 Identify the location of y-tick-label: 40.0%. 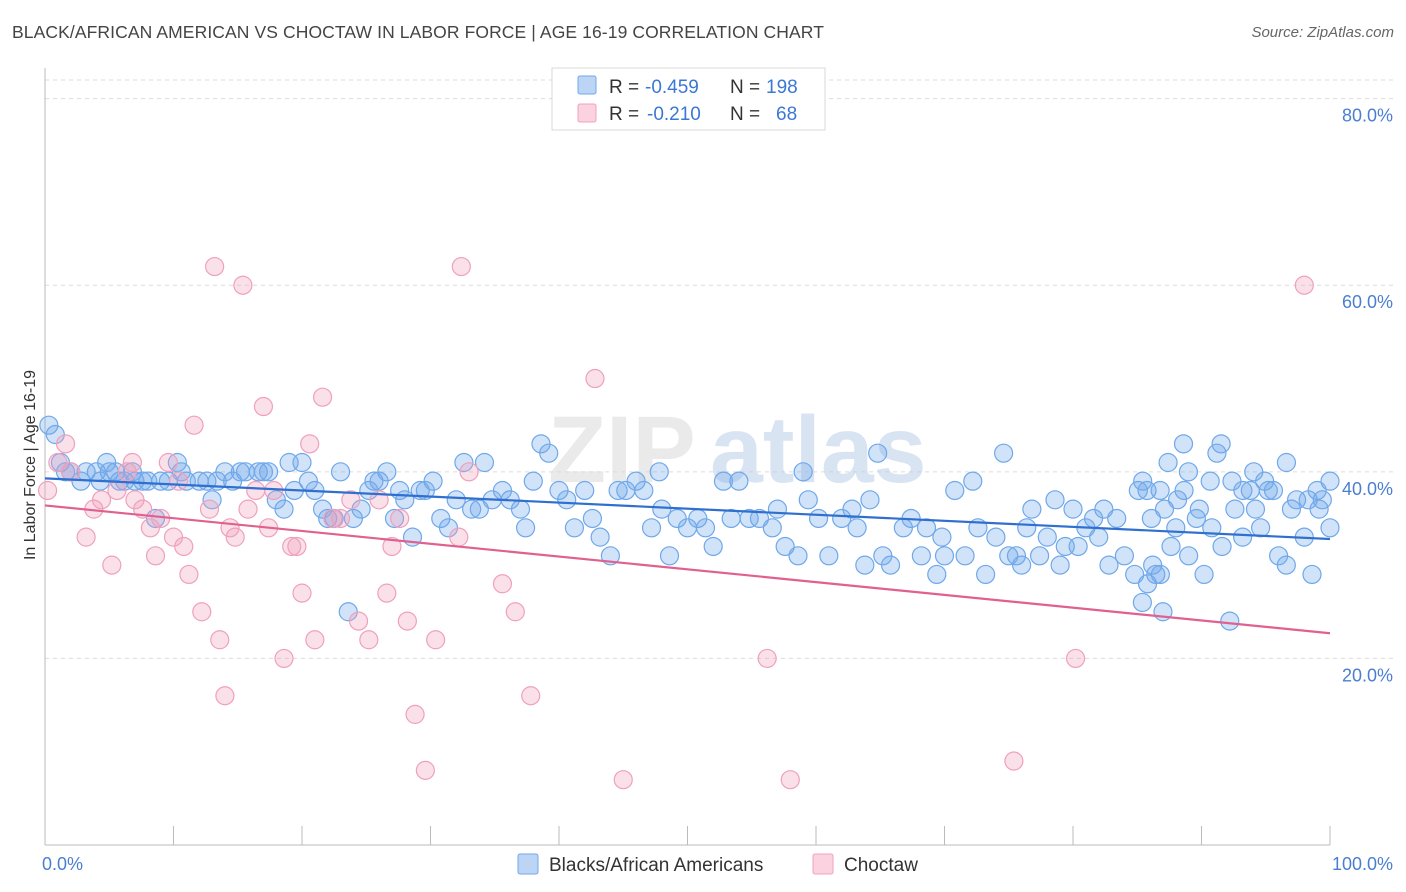
(1367, 489).